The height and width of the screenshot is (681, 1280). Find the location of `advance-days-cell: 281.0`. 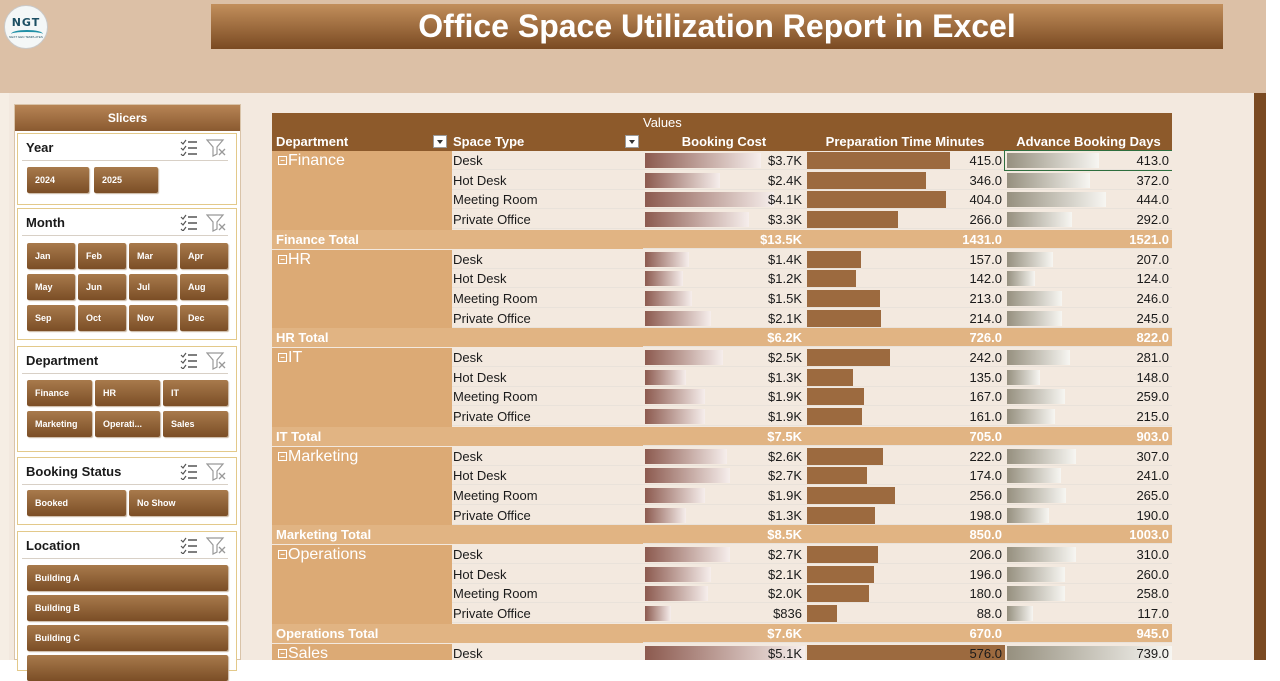

advance-days-cell: 281.0 is located at coordinates (1088, 357).